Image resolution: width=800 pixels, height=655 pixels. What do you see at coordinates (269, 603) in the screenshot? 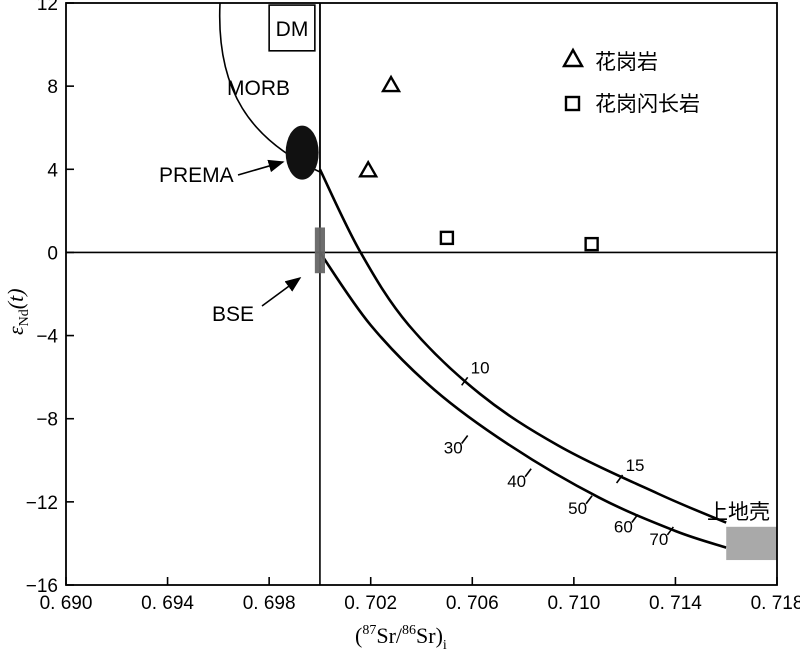
I see `x-tick-label: 0. 698` at bounding box center [269, 603].